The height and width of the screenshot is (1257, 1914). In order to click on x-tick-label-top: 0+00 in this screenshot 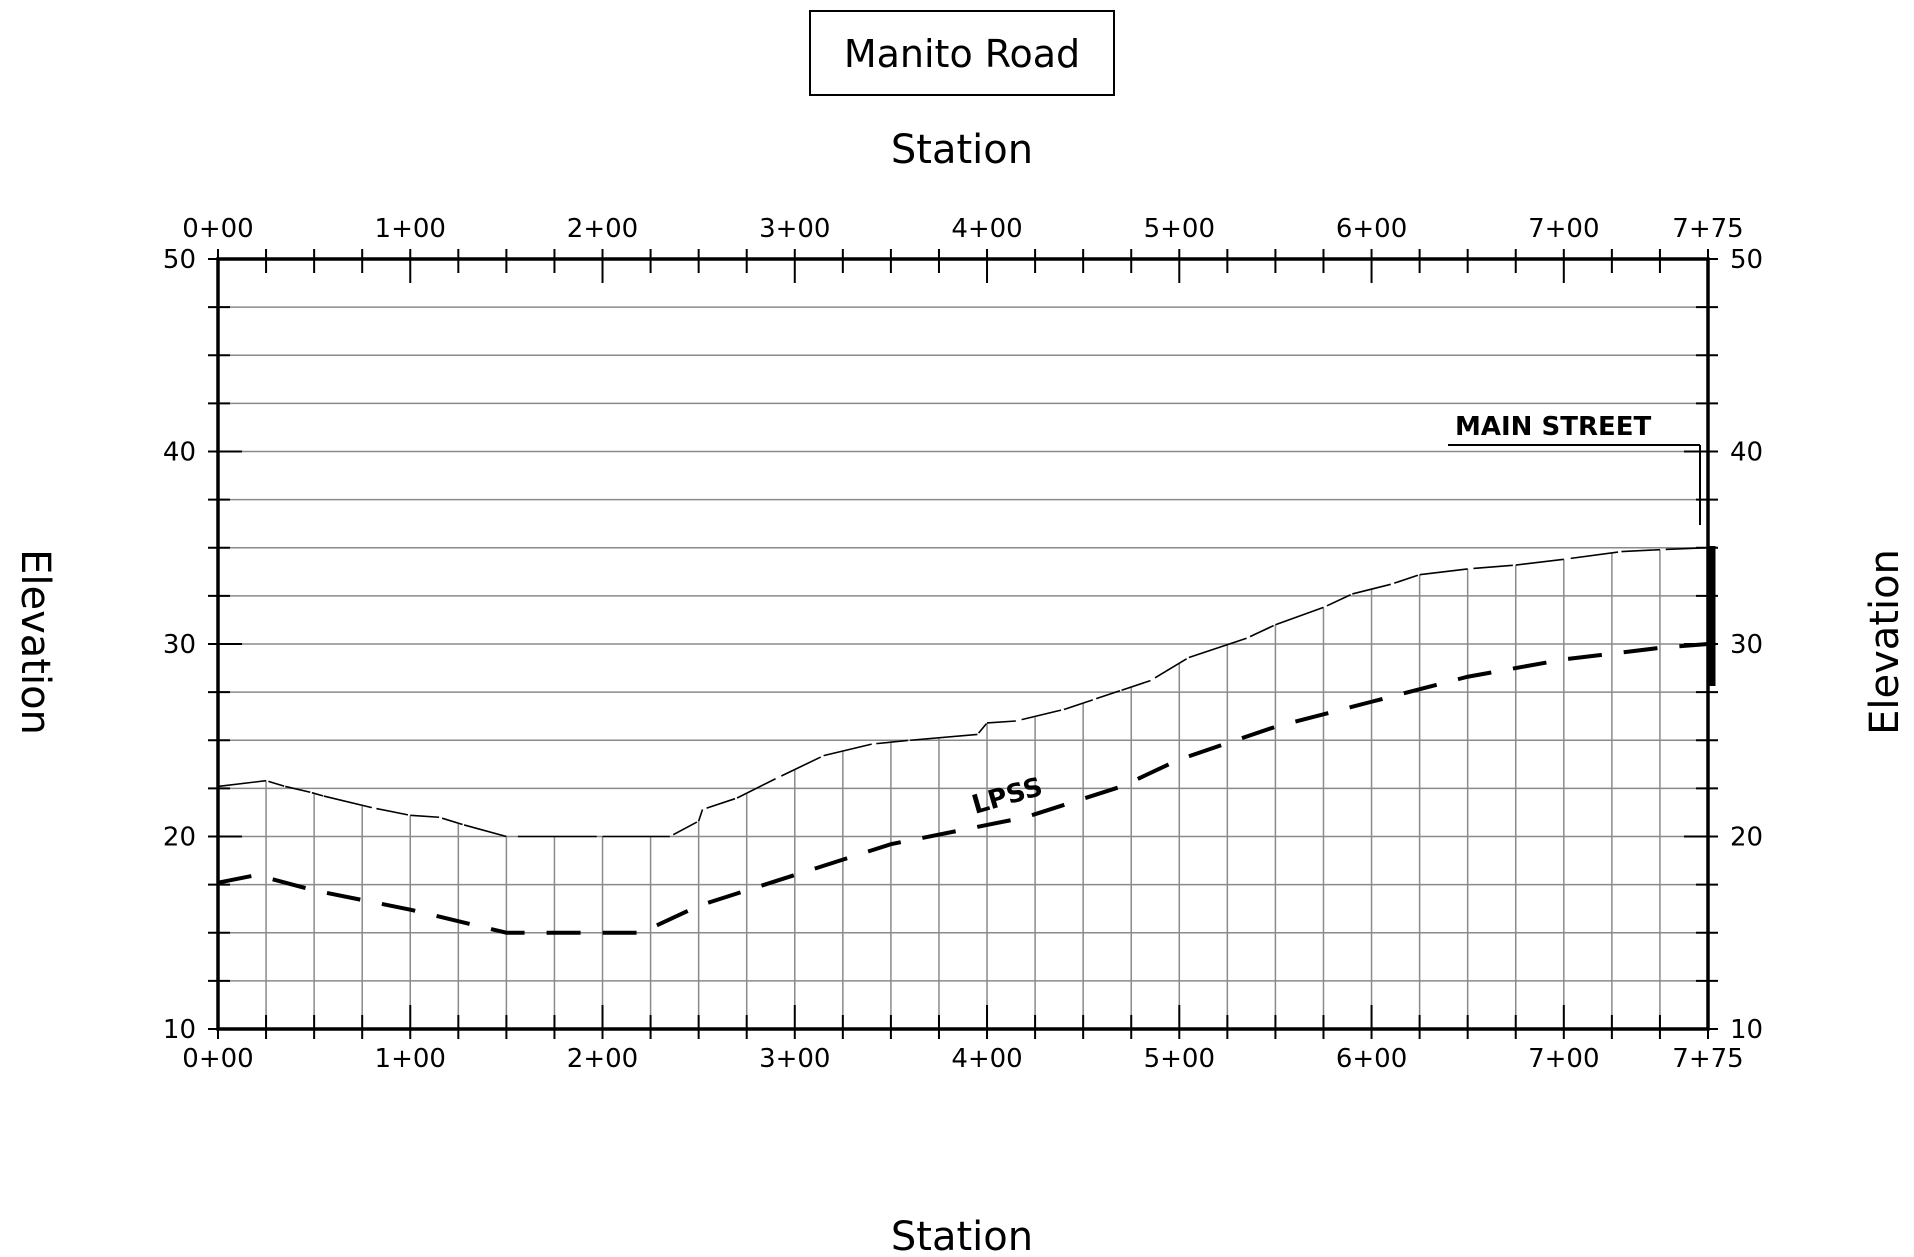, I will do `click(217, 229)`.